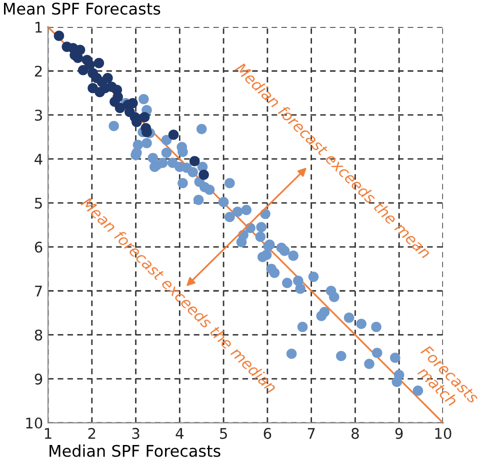 The image size is (490, 474). What do you see at coordinates (34, 423) in the screenshot?
I see `y-tick-label: 10` at bounding box center [34, 423].